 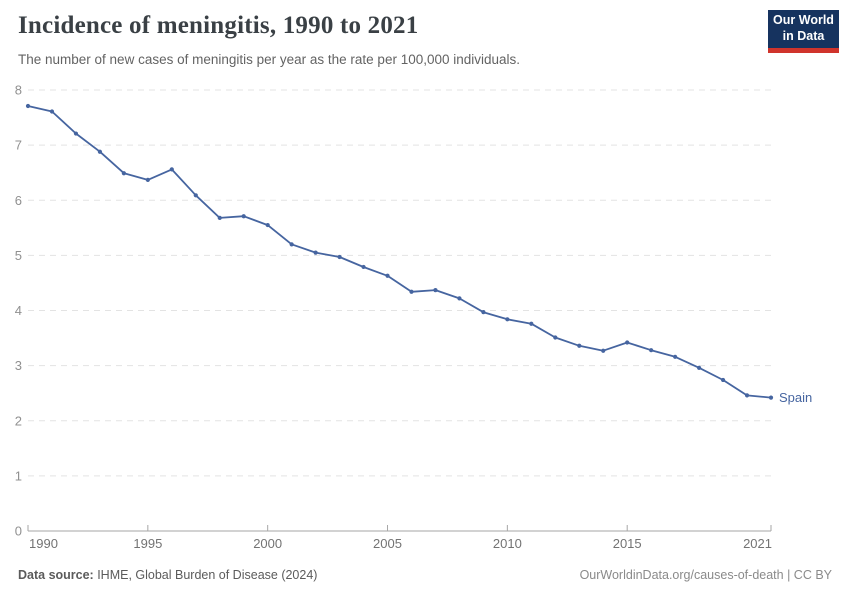 What do you see at coordinates (218, 25) in the screenshot?
I see `page-title: Incidence of meningitis, 1990 to 2021` at bounding box center [218, 25].